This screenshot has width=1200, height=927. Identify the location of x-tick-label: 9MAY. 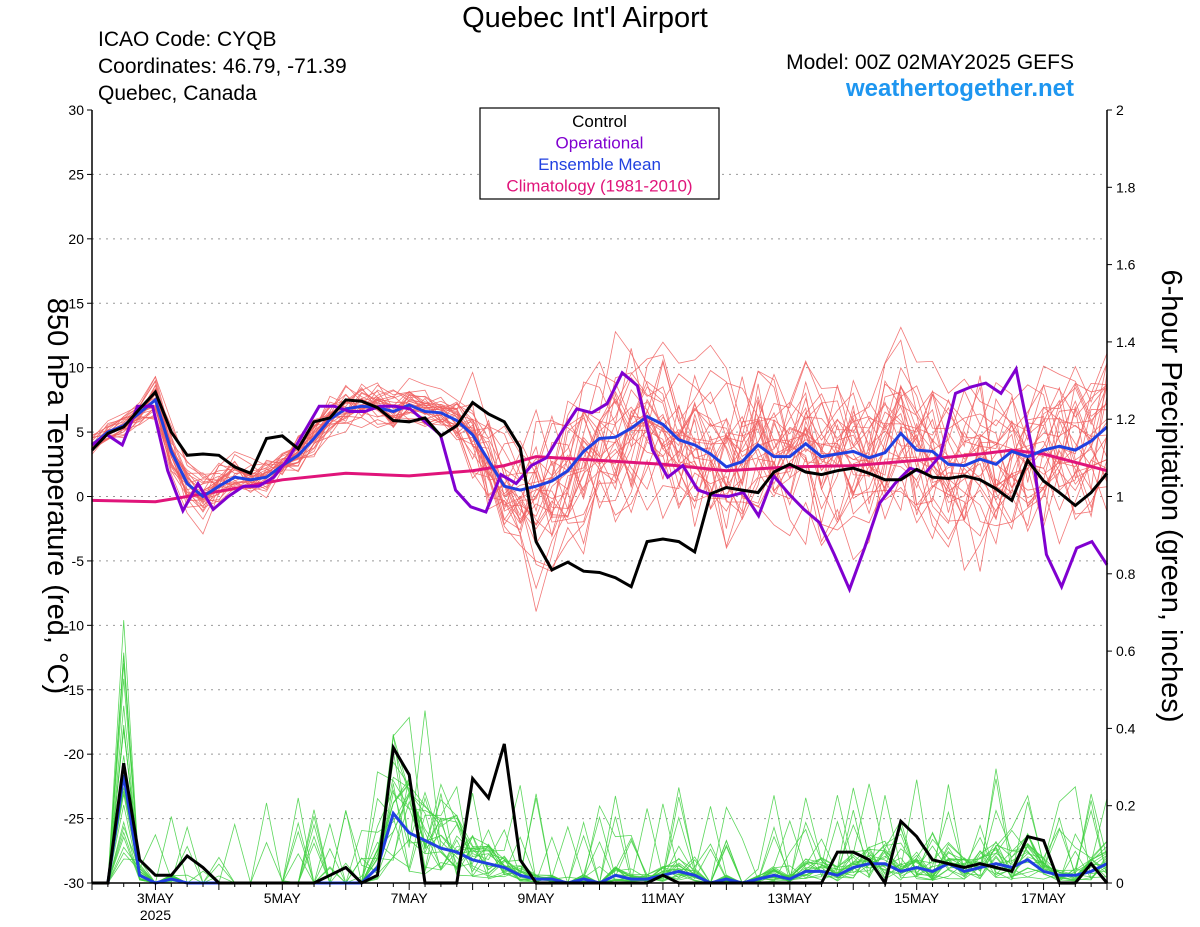
(537, 898).